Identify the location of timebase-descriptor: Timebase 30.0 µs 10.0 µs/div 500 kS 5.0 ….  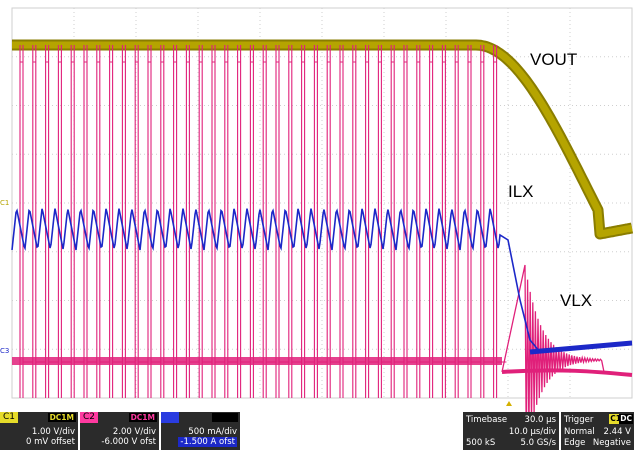
(511, 431).